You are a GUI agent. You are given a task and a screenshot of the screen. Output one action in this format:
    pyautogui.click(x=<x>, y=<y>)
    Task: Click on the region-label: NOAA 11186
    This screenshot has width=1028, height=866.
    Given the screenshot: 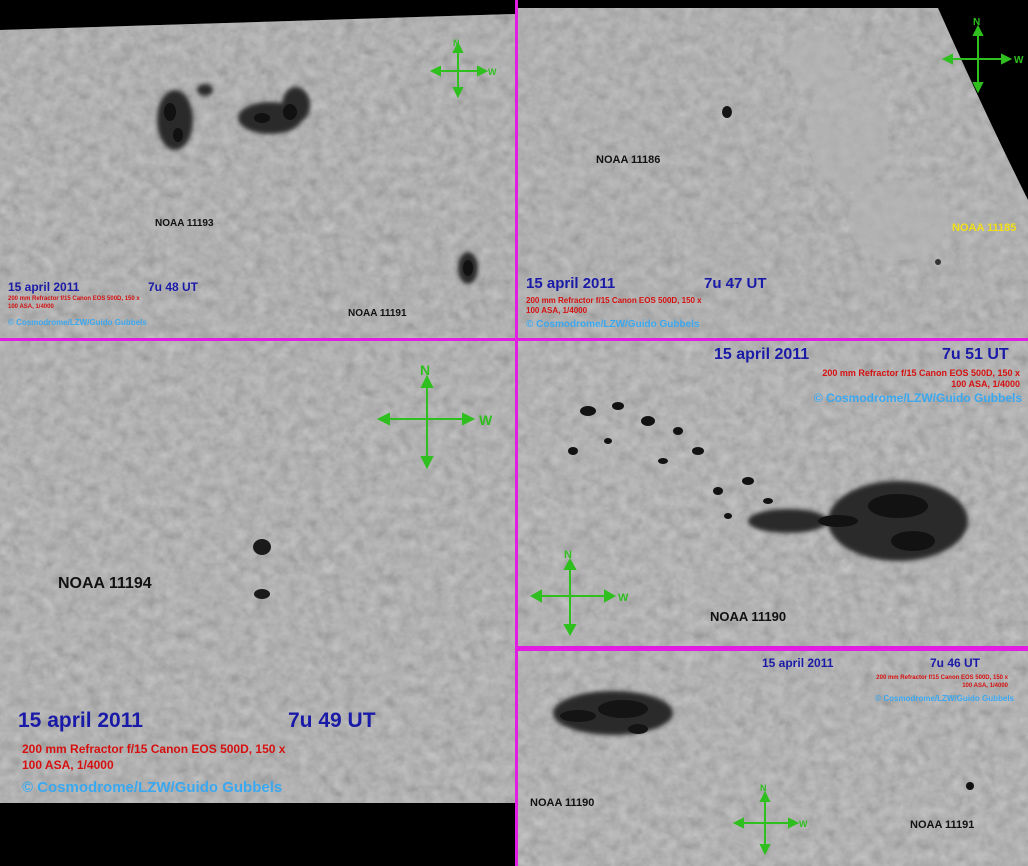 What is the action you would take?
    pyautogui.click(x=628, y=160)
    